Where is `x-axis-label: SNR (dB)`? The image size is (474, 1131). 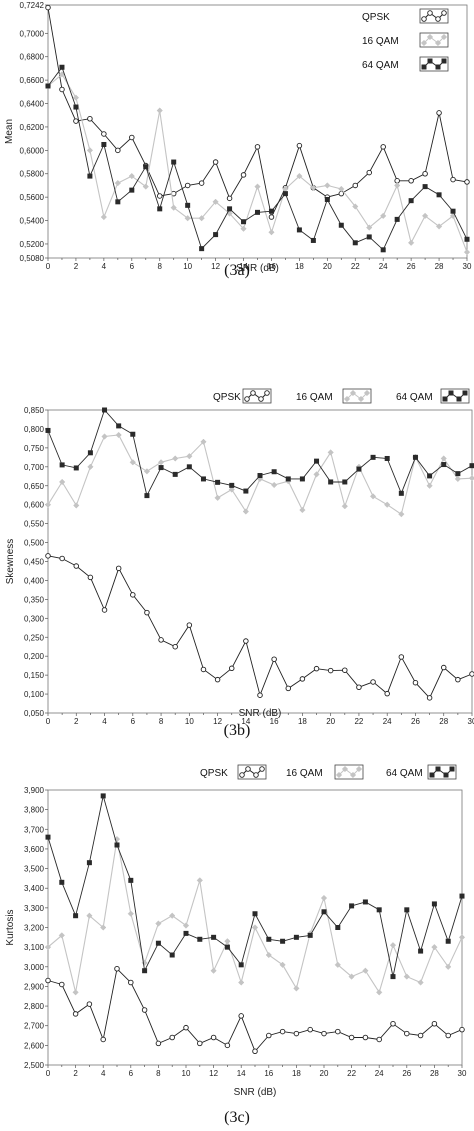 x-axis-label: SNR (dB) is located at coordinates (260, 713).